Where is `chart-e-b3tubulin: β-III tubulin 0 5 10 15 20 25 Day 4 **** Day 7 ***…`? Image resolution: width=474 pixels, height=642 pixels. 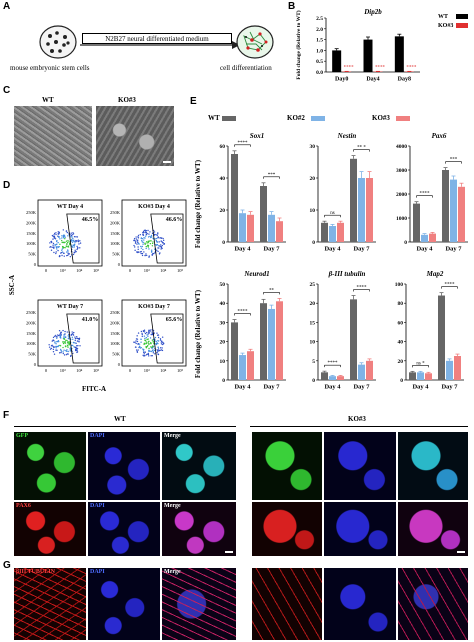
chart-e-b3tubulin: β-III tubulin 0 5 10 15 20 25 Day 4 **** Day 7 ***… is located at coordinates (343, 330).